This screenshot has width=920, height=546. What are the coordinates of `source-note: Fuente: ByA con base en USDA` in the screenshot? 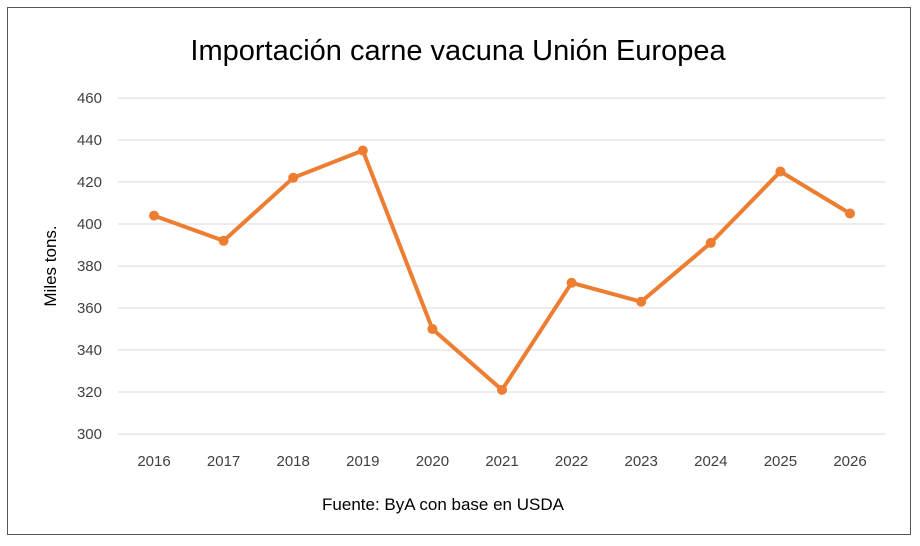 It's located at (443, 504).